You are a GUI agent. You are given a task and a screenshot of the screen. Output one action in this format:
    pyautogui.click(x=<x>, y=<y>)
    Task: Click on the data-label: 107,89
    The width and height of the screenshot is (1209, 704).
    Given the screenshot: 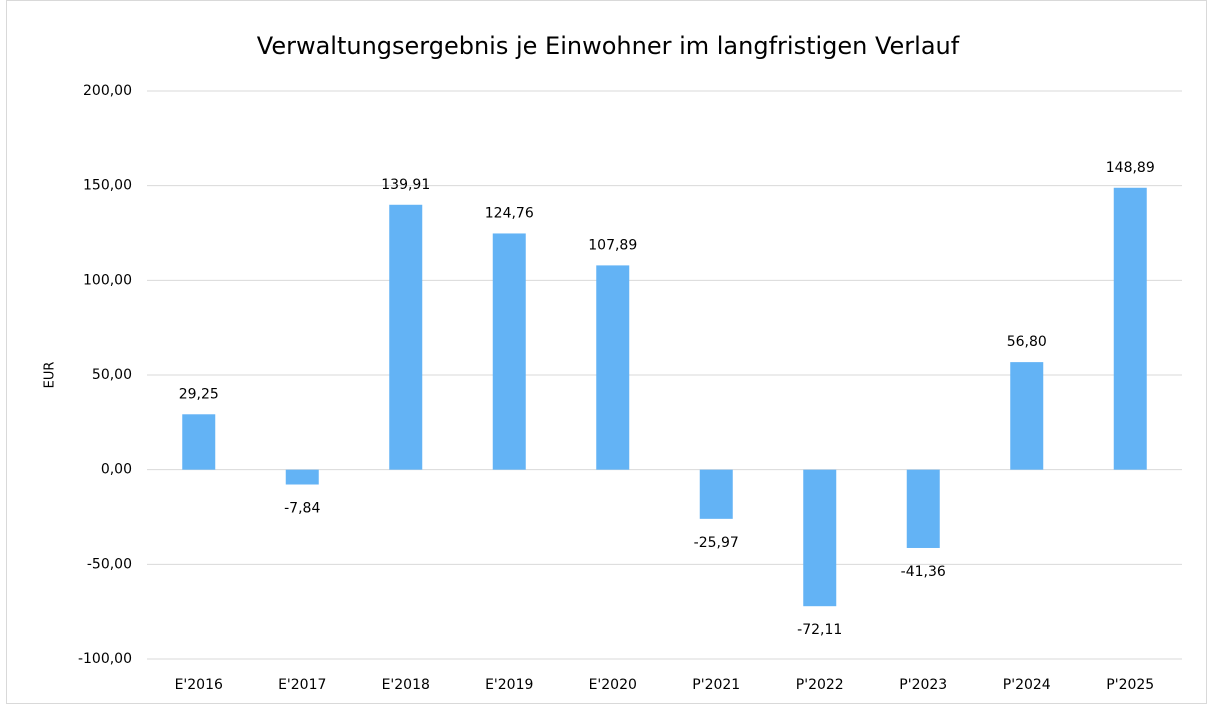 What is the action you would take?
    pyautogui.click(x=612, y=245)
    